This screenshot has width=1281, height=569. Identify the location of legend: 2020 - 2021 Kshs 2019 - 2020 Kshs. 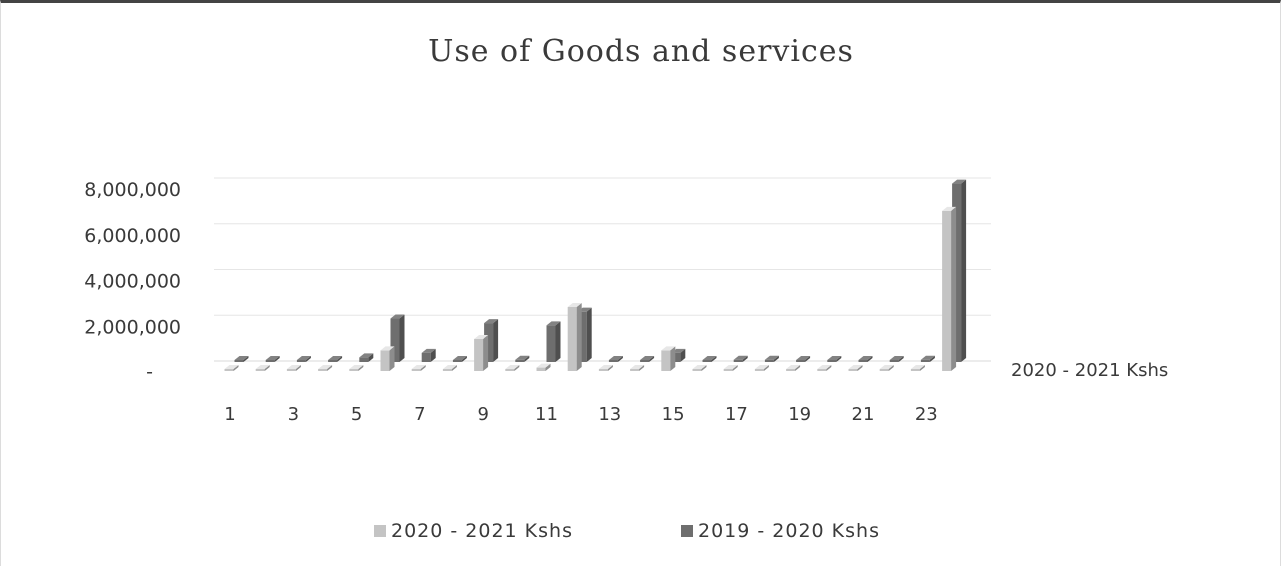
(626, 531).